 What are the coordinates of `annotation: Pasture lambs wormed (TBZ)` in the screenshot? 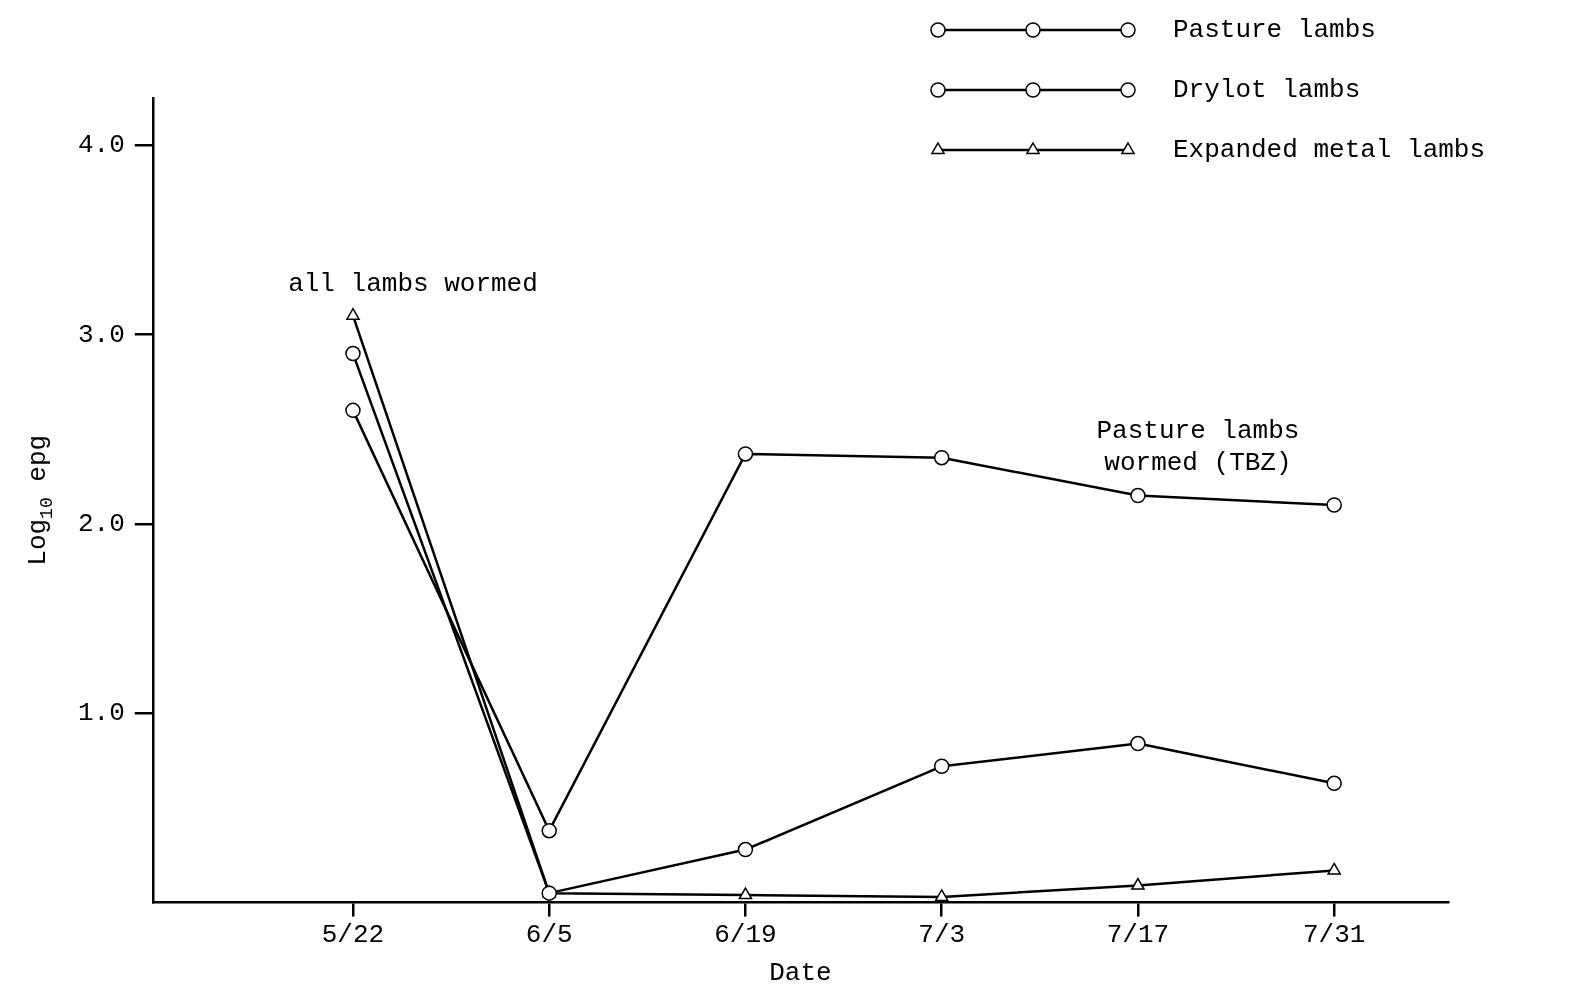 It's located at (1198, 447).